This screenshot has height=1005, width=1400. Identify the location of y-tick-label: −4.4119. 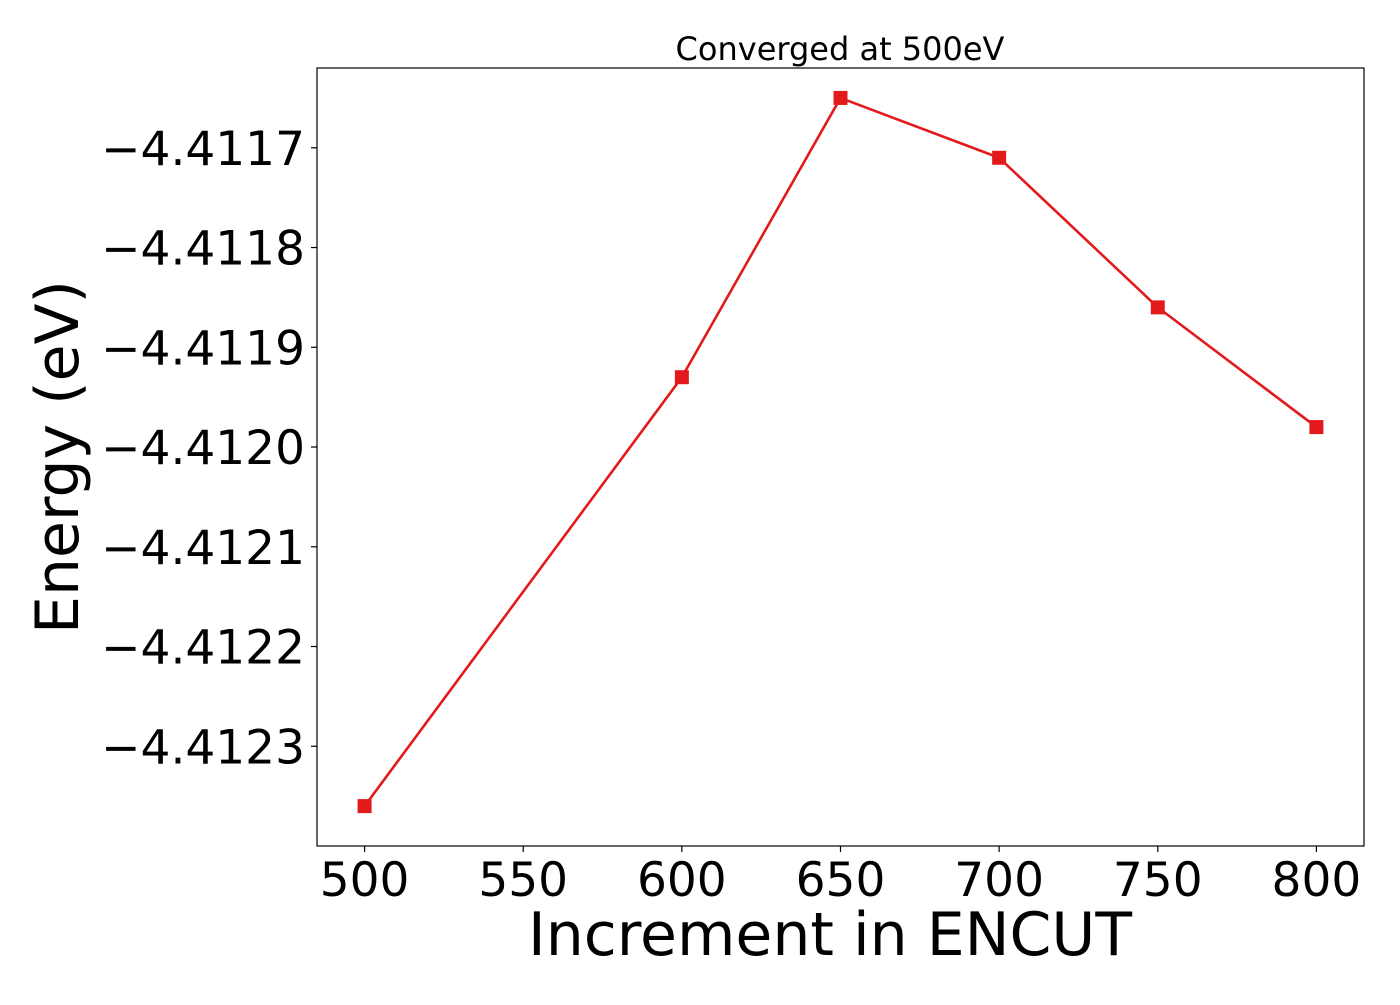
(203, 348).